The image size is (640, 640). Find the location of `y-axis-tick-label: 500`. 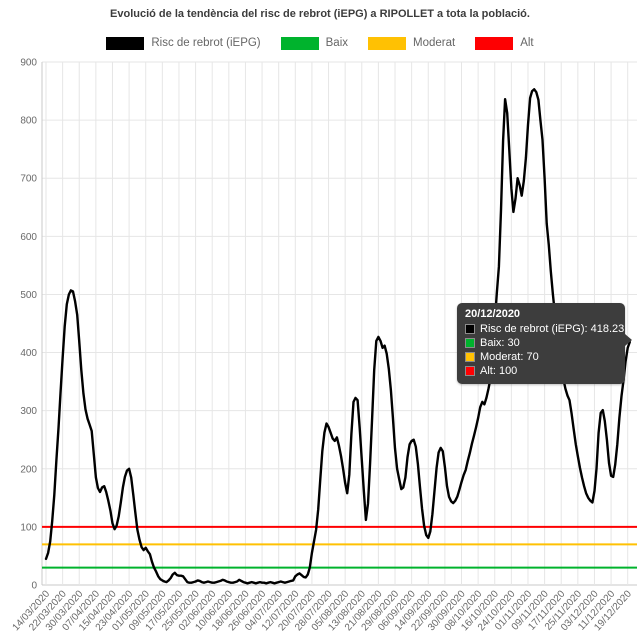

y-axis-tick-label: 500 is located at coordinates (28, 295).